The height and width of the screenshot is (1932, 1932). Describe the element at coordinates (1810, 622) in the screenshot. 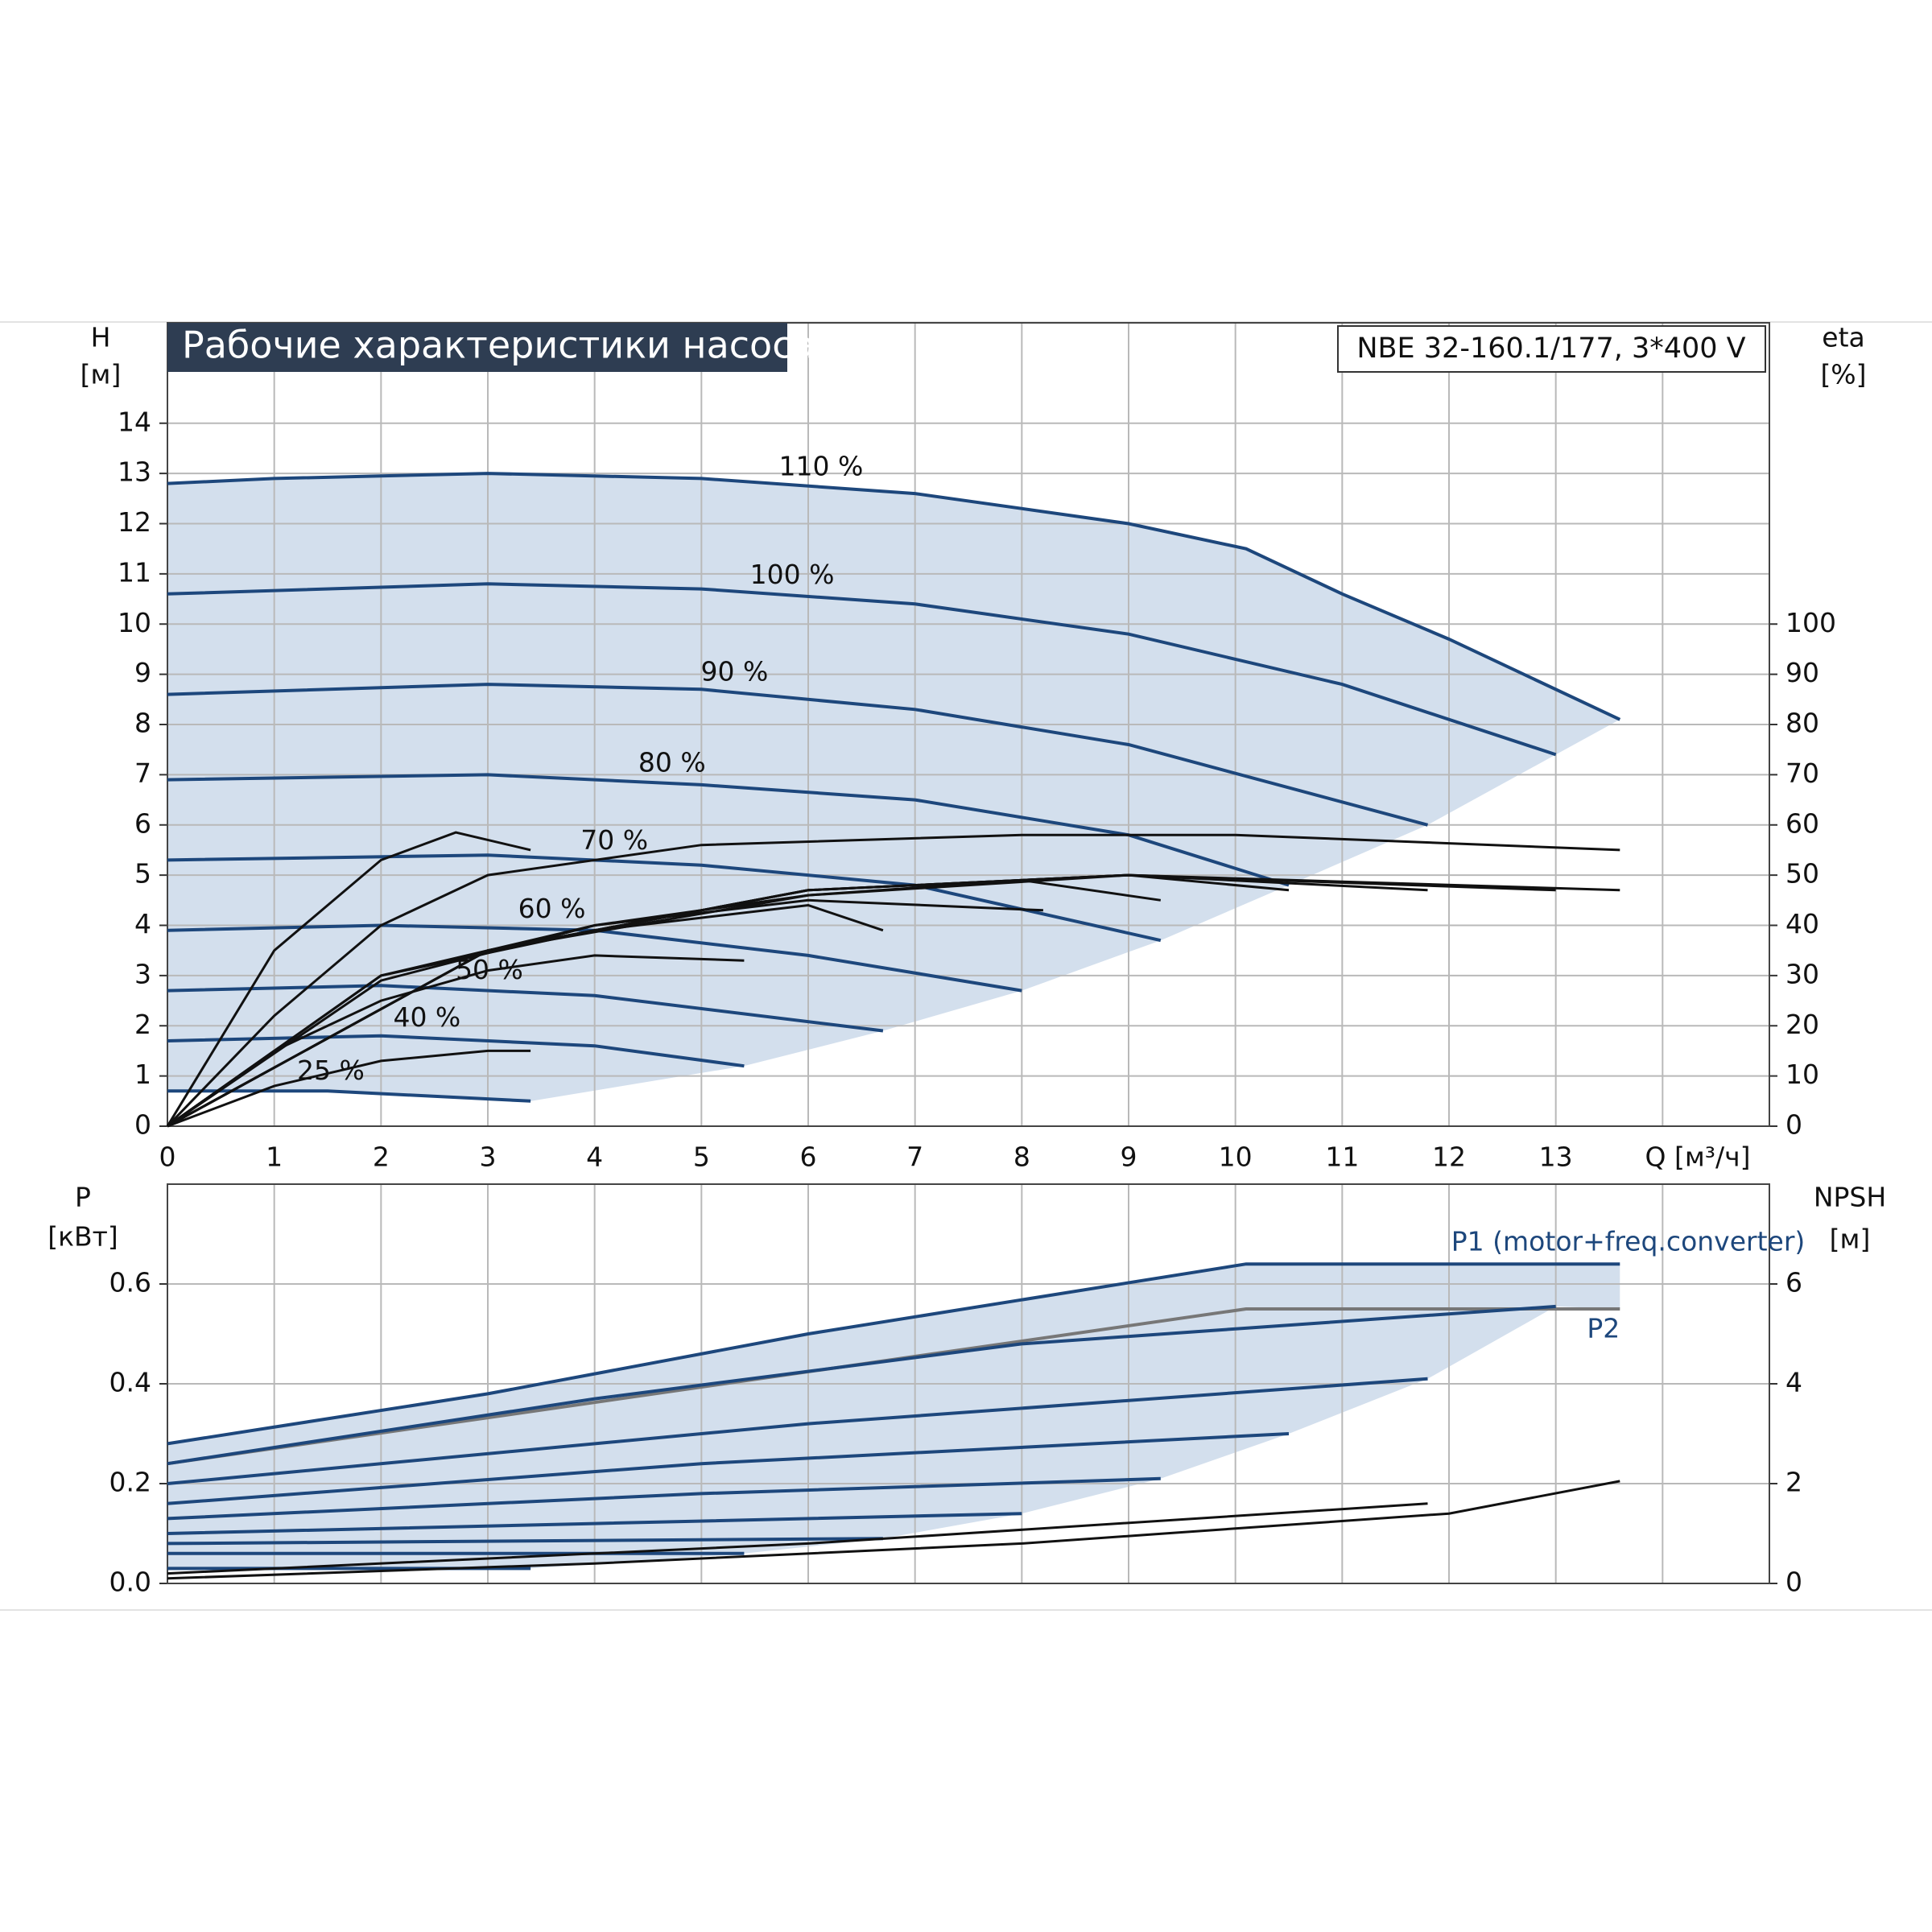

I see `y2-tick-label: 100` at that location.